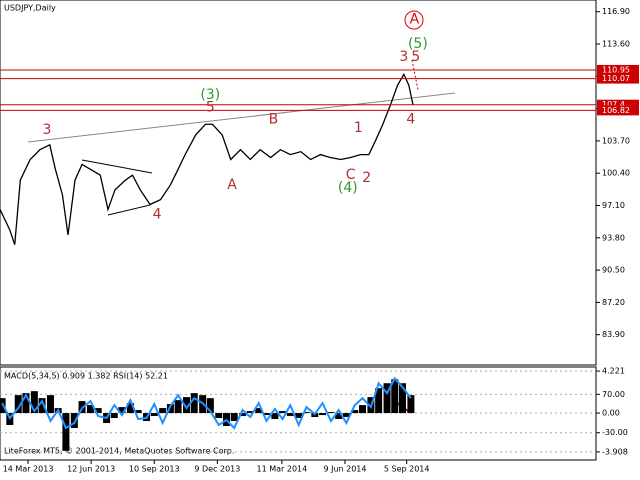 Image resolution: width=640 pixels, height=480 pixels. What do you see at coordinates (615, 451) in the screenshot?
I see `y-tick-label: -3.908` at bounding box center [615, 451].